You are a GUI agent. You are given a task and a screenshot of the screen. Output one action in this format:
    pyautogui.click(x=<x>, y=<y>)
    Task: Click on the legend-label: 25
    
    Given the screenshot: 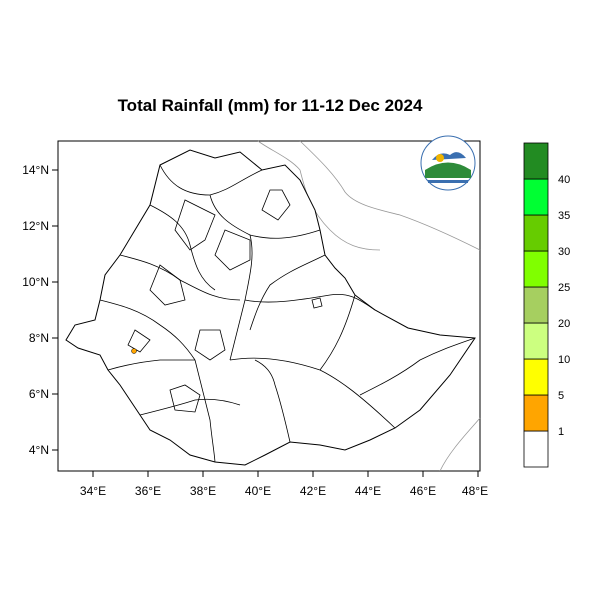 What is the action you would take?
    pyautogui.click(x=564, y=288)
    